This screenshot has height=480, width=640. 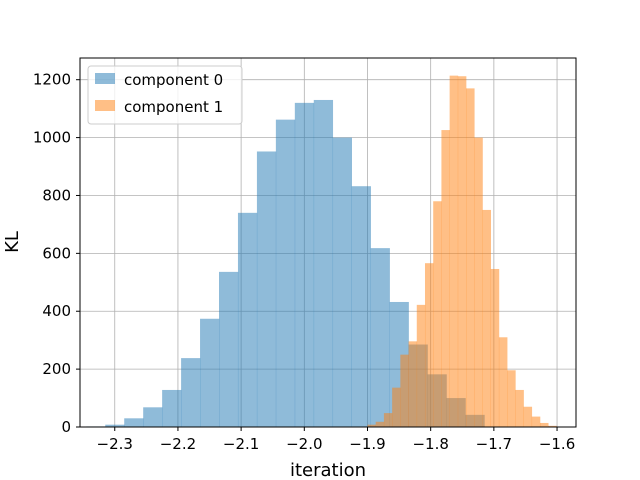 What do you see at coordinates (336, 440) in the screenshot?
I see `x-axis-ticks: −2.3 −2.2 −2.1 −2.0 −1.9 −1.8 −1.7 −1.6` at bounding box center [336, 440].